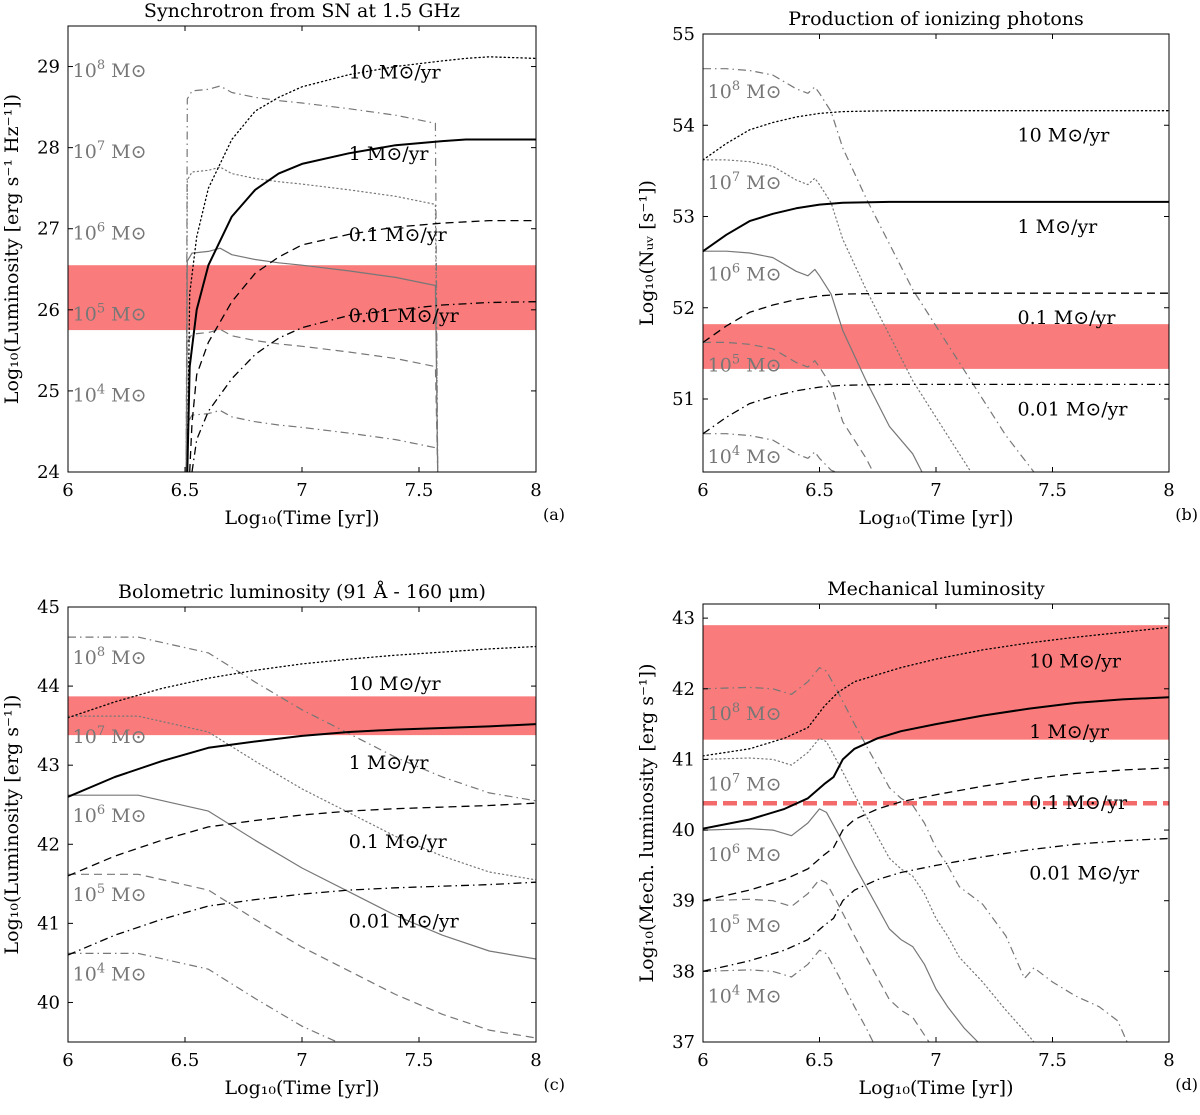 The width and height of the screenshot is (1200, 1115). What do you see at coordinates (683, 901) in the screenshot?
I see `y-tick-label: 39` at bounding box center [683, 901].